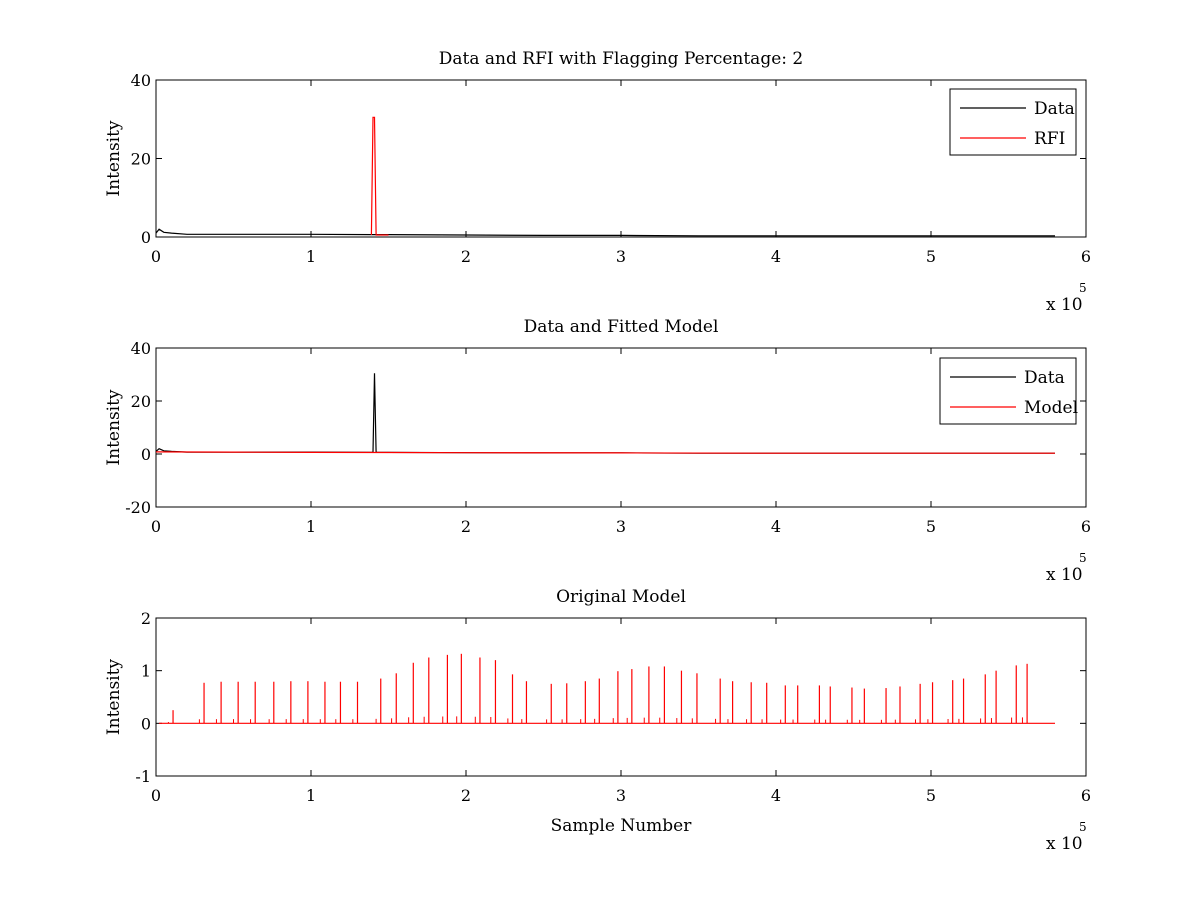 The width and height of the screenshot is (1200, 900). Describe the element at coordinates (605, 452) in the screenshot. I see `series-line-model` at that location.